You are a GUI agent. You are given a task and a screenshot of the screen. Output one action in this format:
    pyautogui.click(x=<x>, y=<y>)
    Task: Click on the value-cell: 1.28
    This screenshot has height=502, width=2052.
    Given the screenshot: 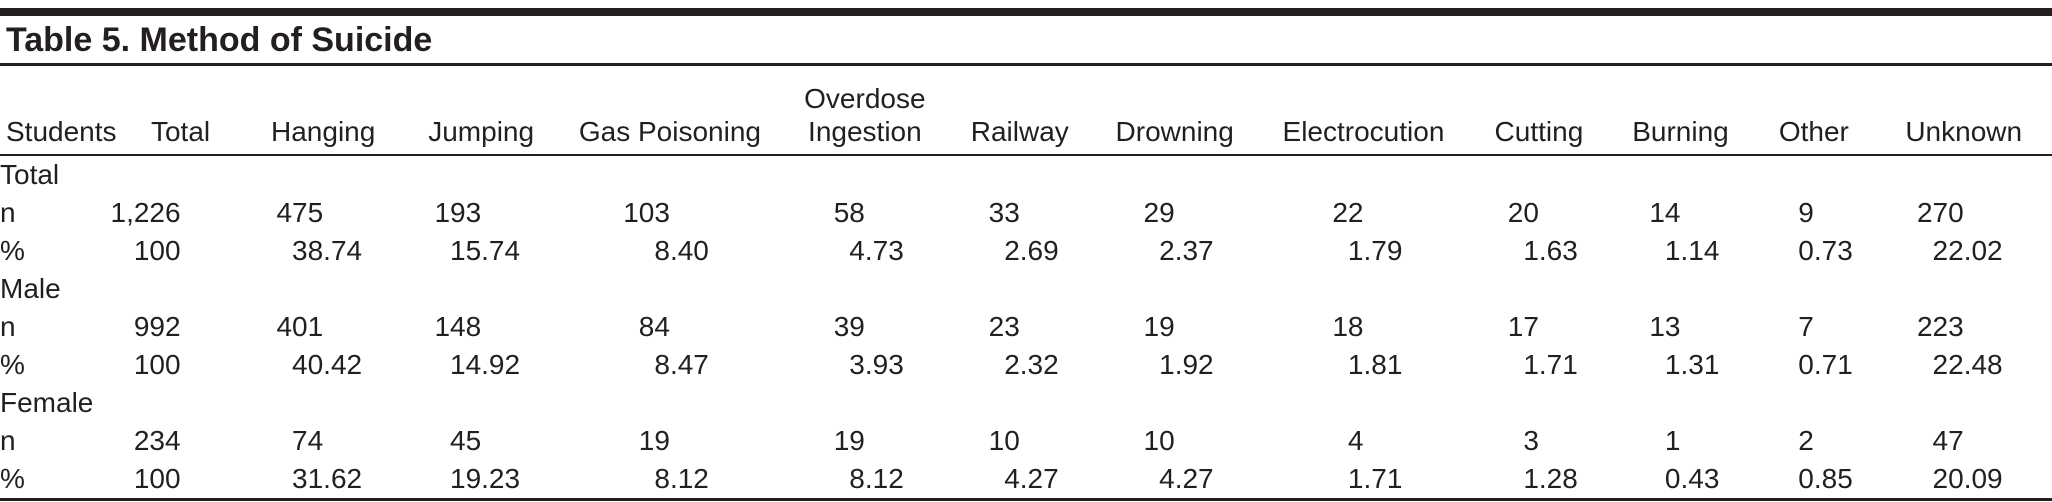 What is the action you would take?
    pyautogui.click(x=1539, y=481)
    